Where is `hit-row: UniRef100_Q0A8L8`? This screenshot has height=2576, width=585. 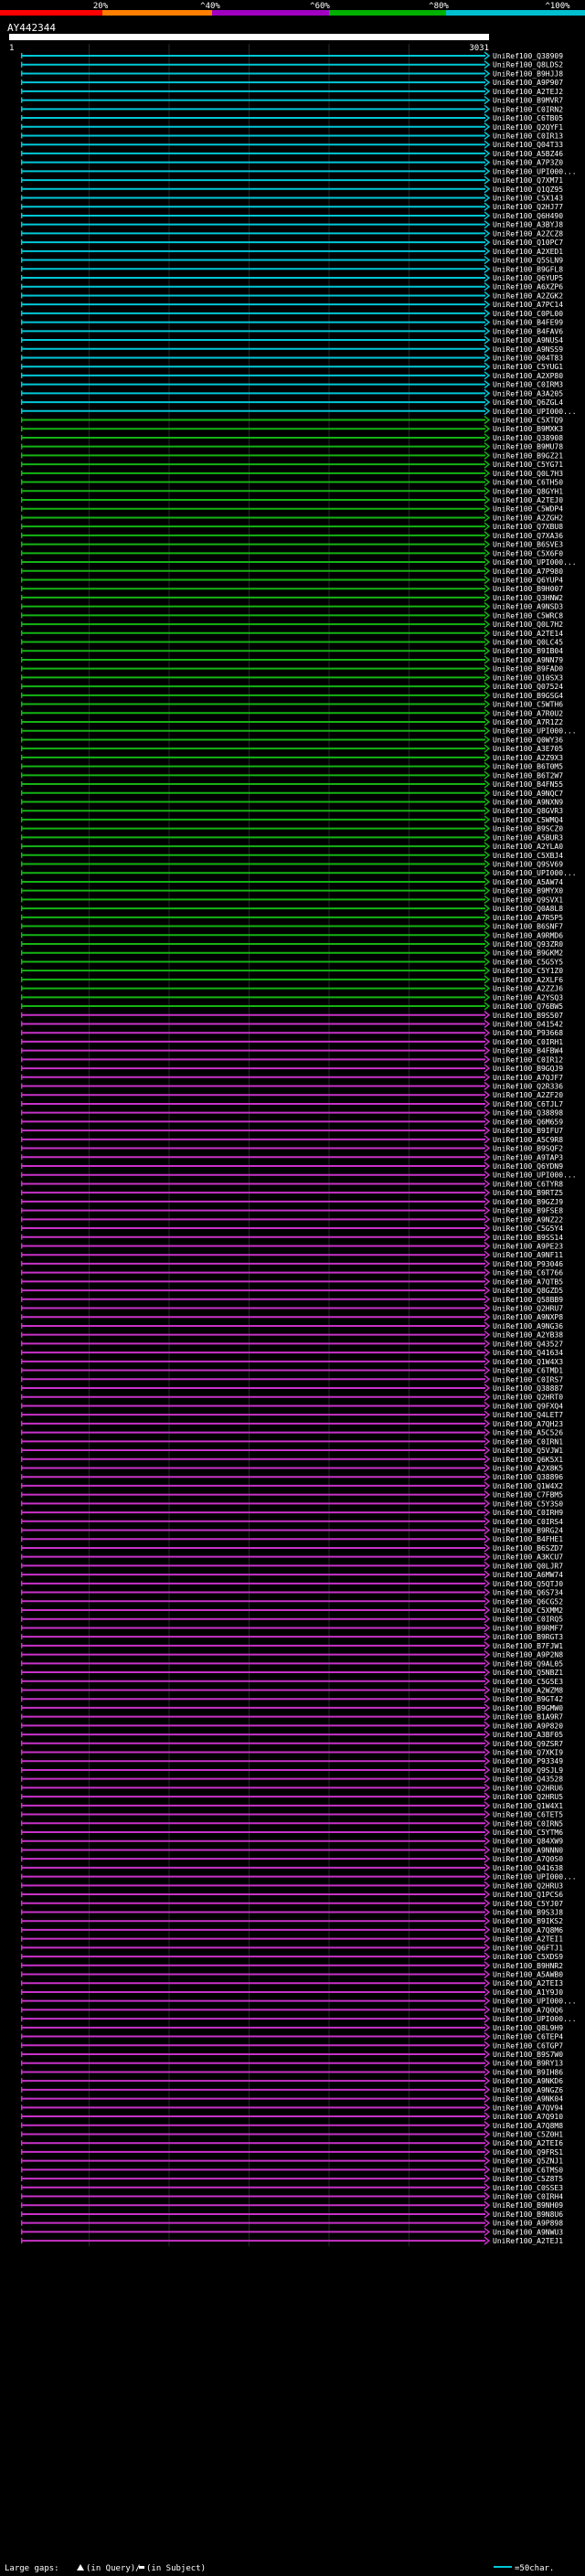 hit-row: UniRef100_Q0A8L8 is located at coordinates (292, 908).